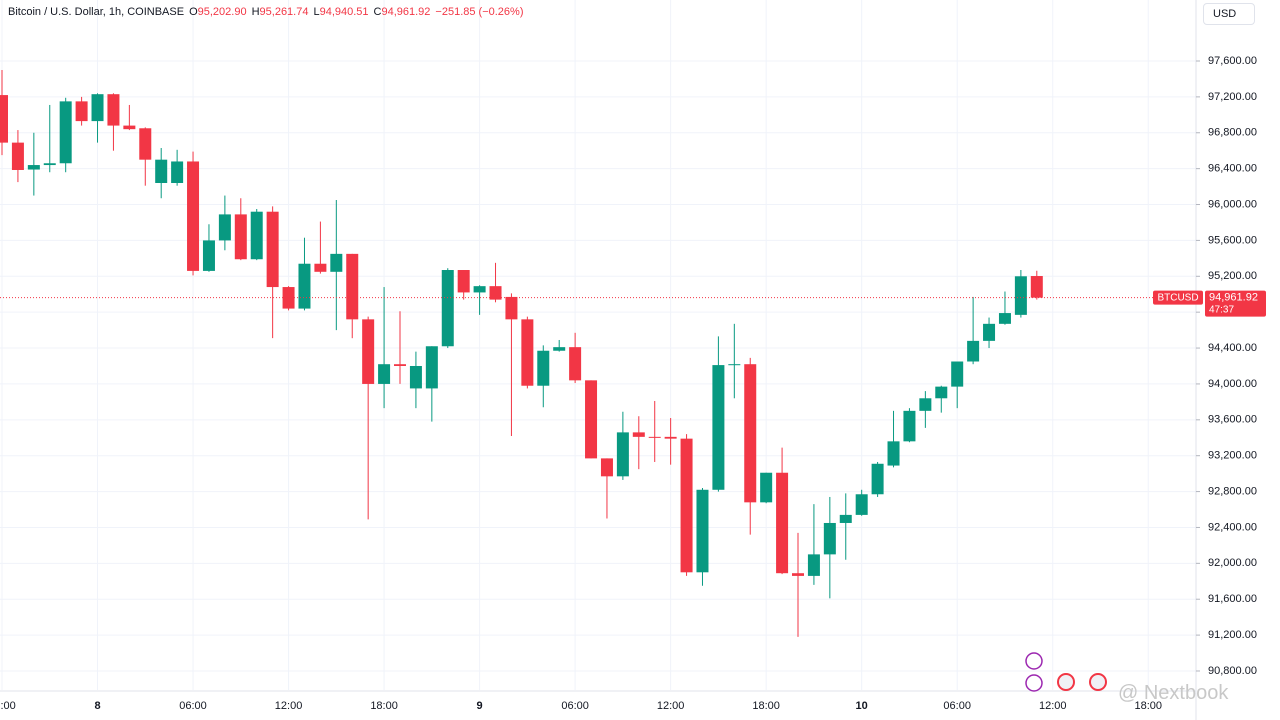 The height and width of the screenshot is (720, 1280). I want to click on y-tick-label: 97,200.00, so click(1232, 97).